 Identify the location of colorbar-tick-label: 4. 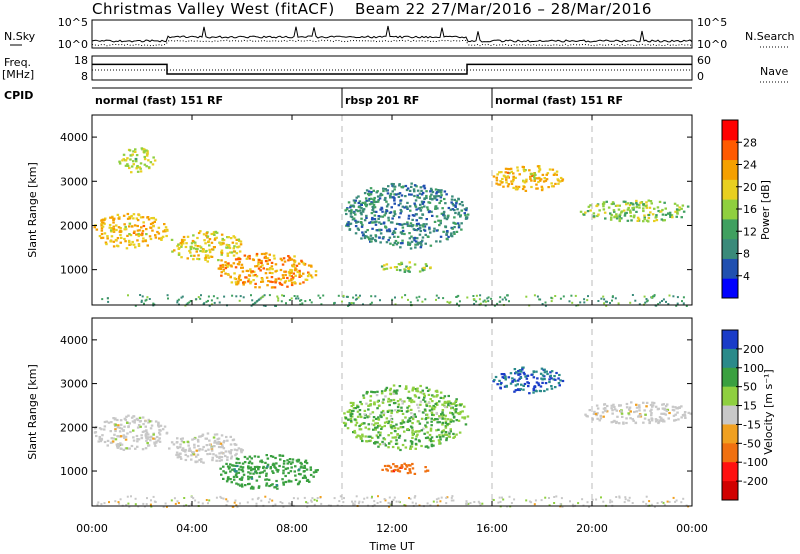
(746, 276).